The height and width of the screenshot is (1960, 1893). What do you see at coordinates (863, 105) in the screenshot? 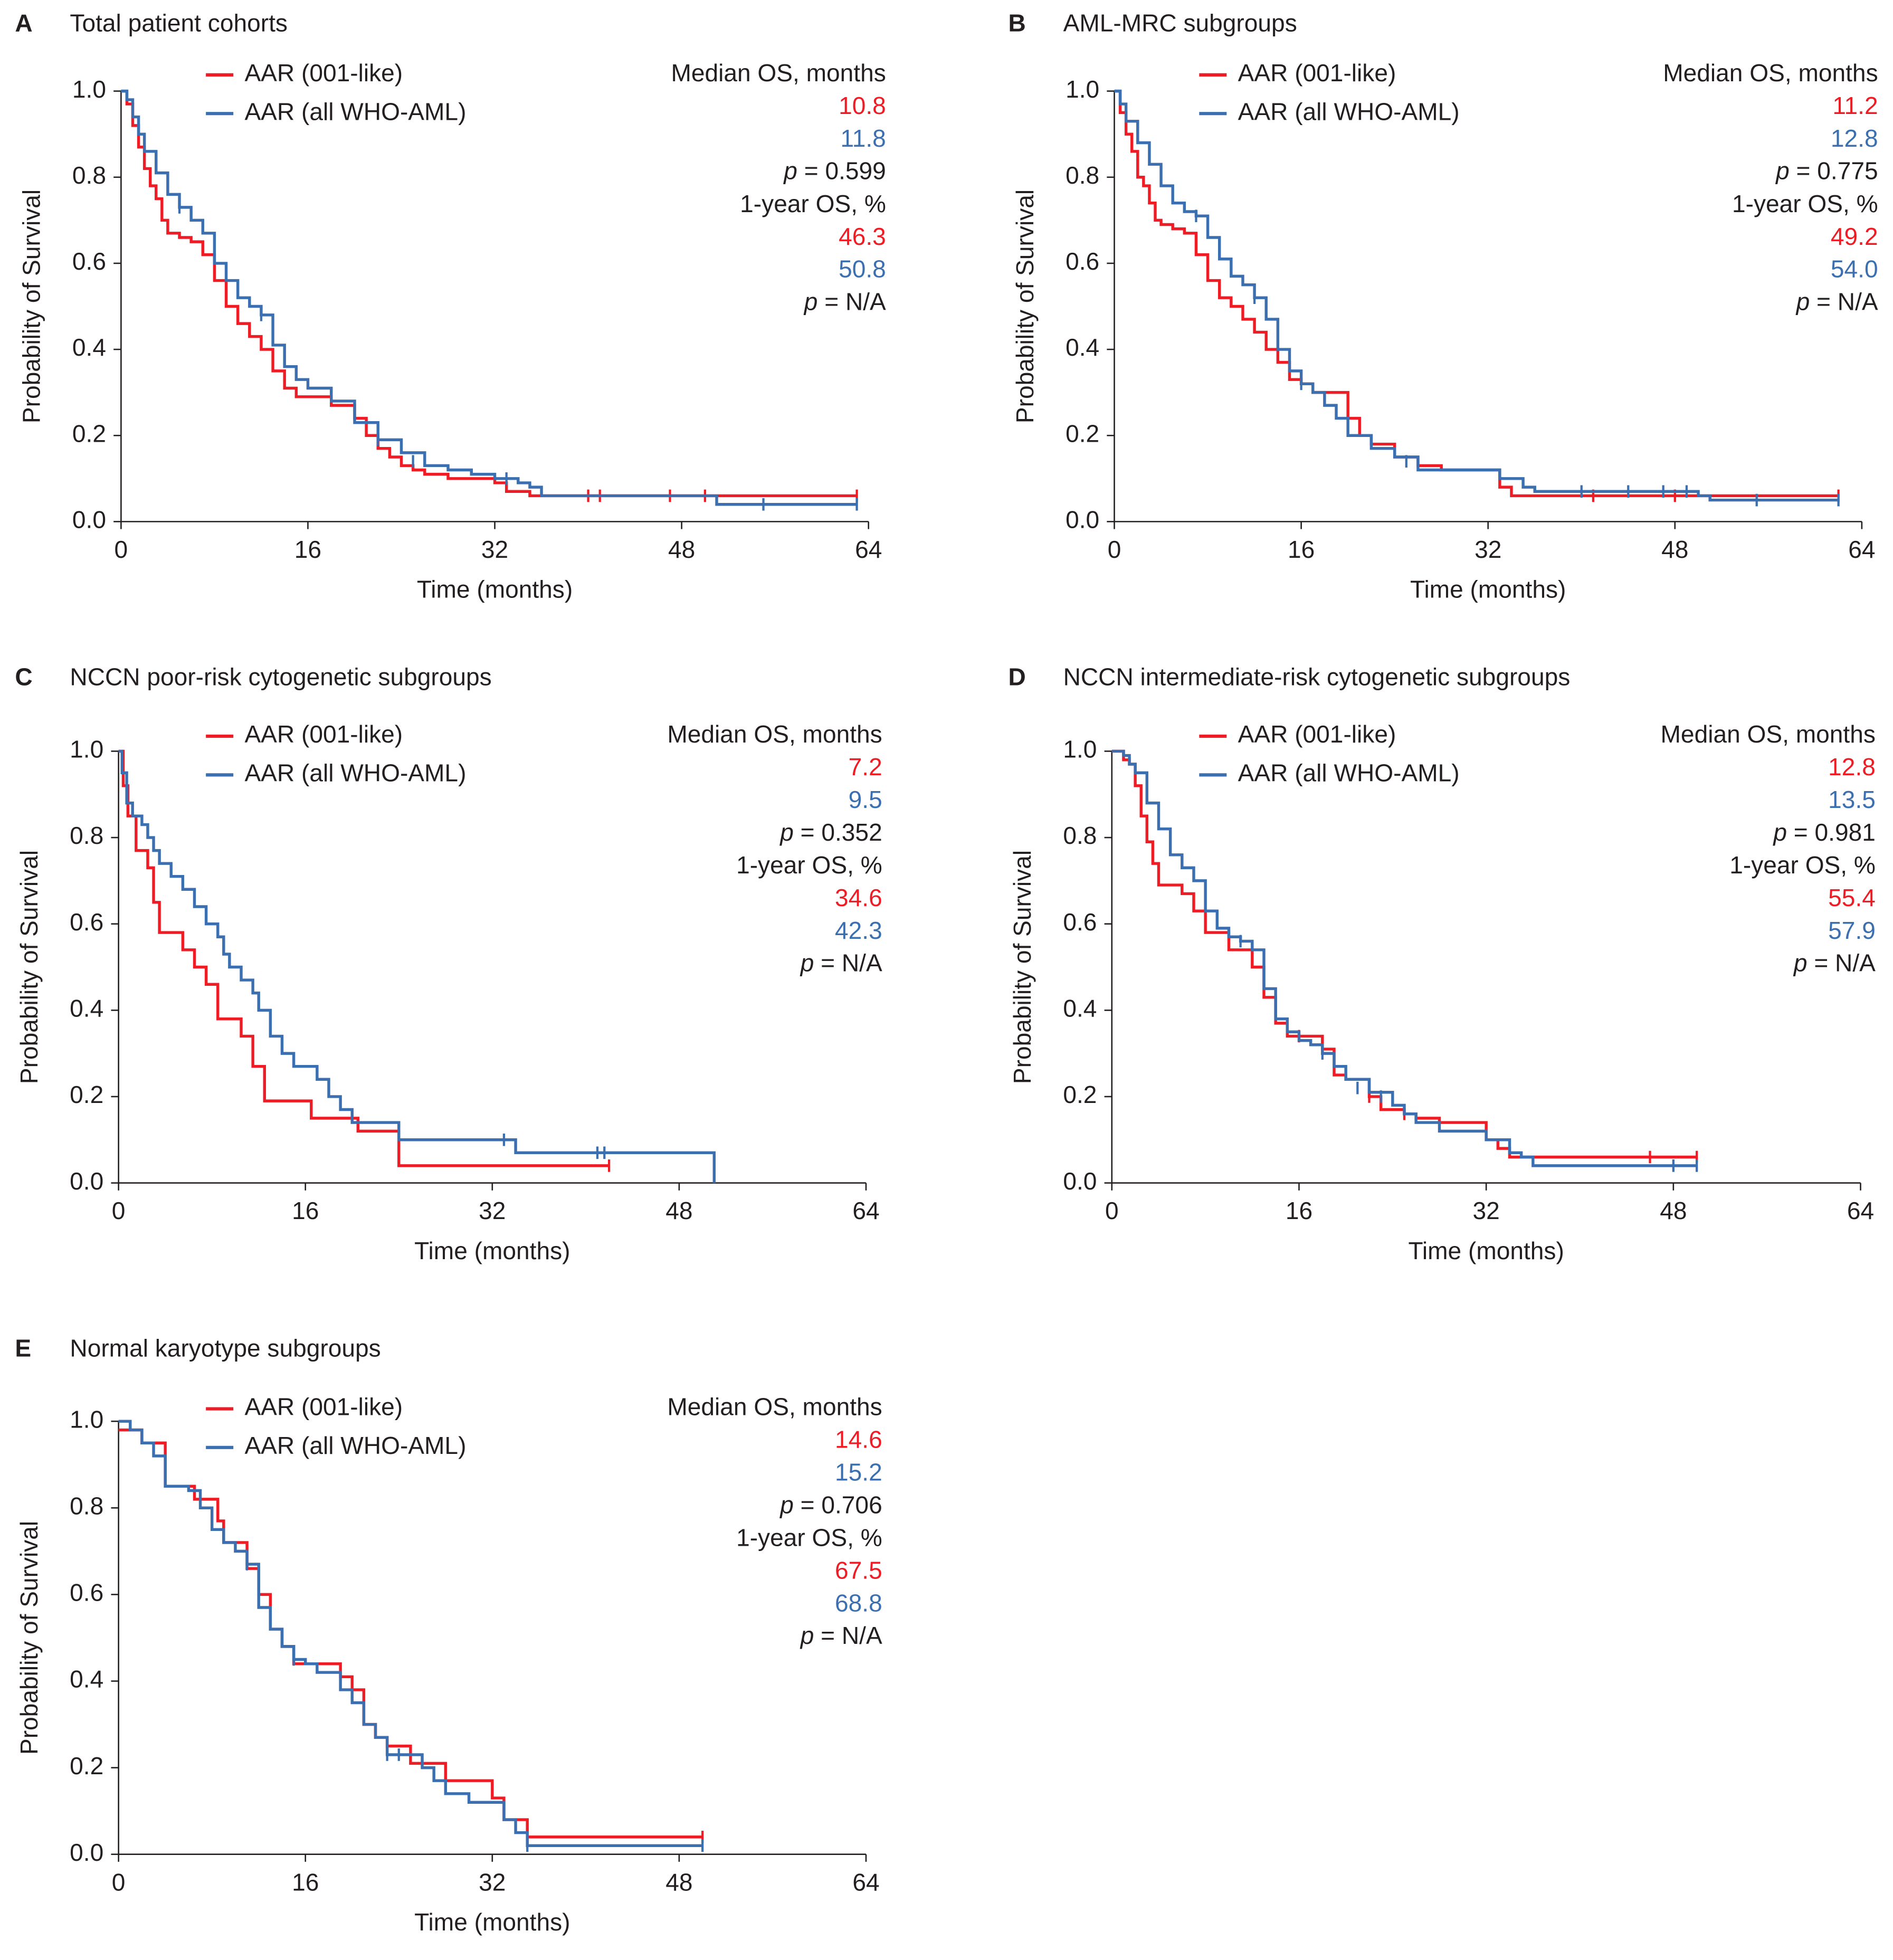
I see `median-os-red: 10.8` at bounding box center [863, 105].